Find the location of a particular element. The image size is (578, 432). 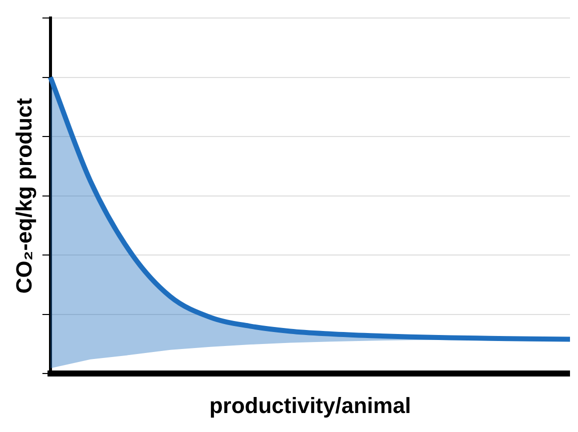

x-axis-title: productivity/animal is located at coordinates (310, 405).